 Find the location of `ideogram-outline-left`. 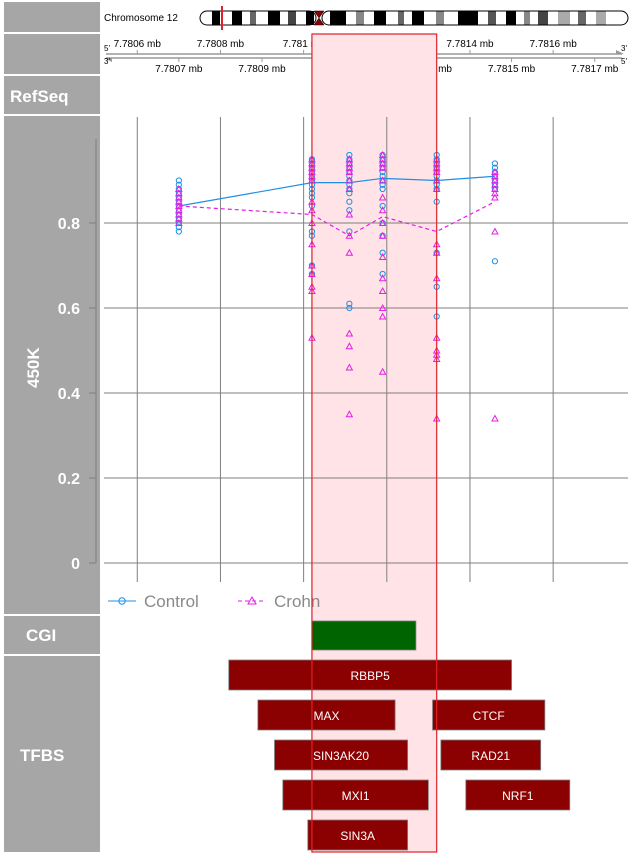

ideogram-outline-left is located at coordinates (258, 18).